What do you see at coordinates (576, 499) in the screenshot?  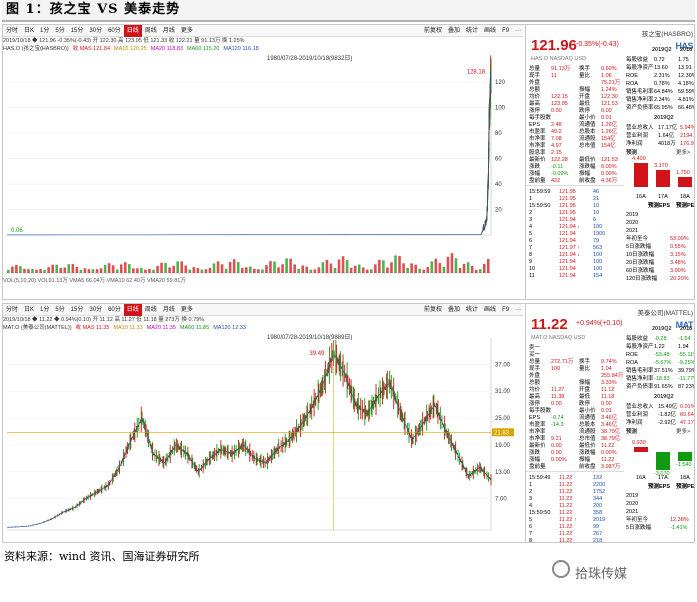 I see `trade-row: 3 11.22 344` at bounding box center [576, 499].